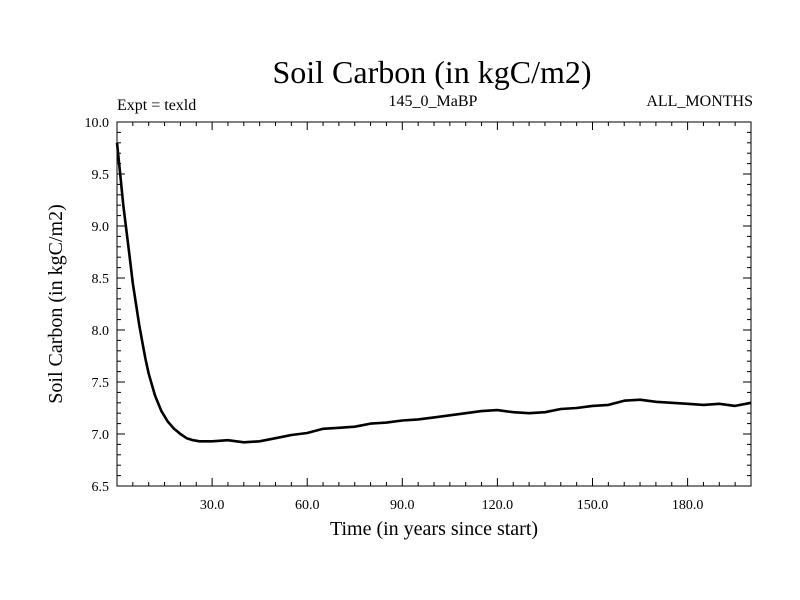 The image size is (800, 600). What do you see at coordinates (101, 383) in the screenshot?
I see `y-tick-label: 7.5` at bounding box center [101, 383].